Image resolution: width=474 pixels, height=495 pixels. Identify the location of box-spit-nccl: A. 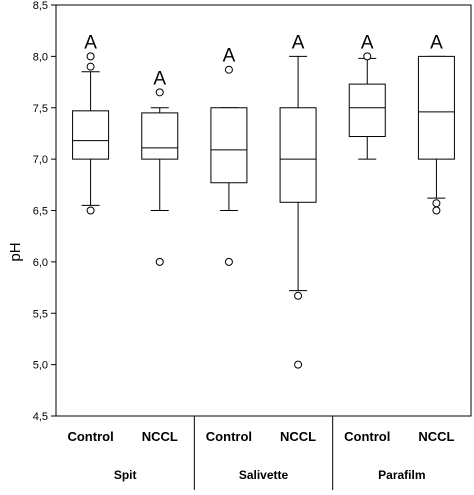
(160, 167).